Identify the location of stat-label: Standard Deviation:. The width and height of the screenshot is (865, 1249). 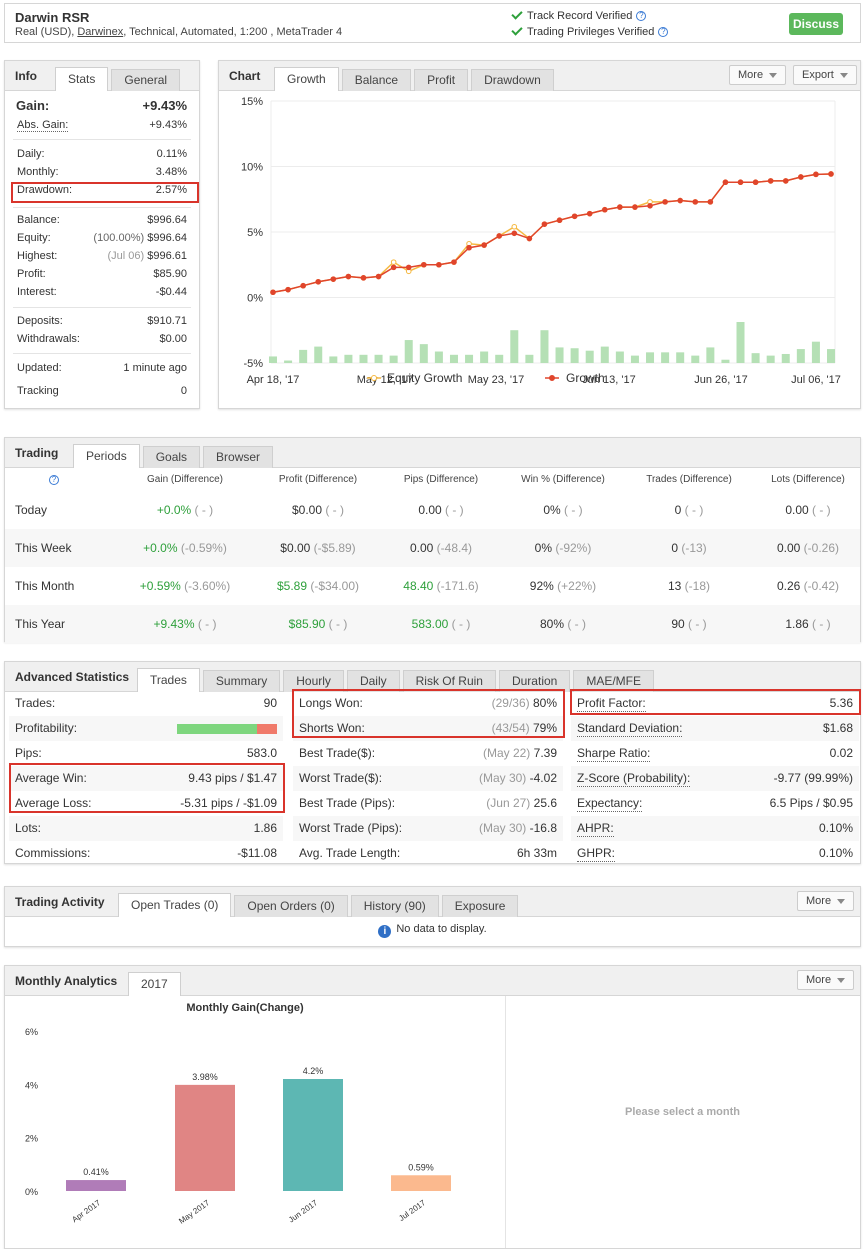
(630, 729).